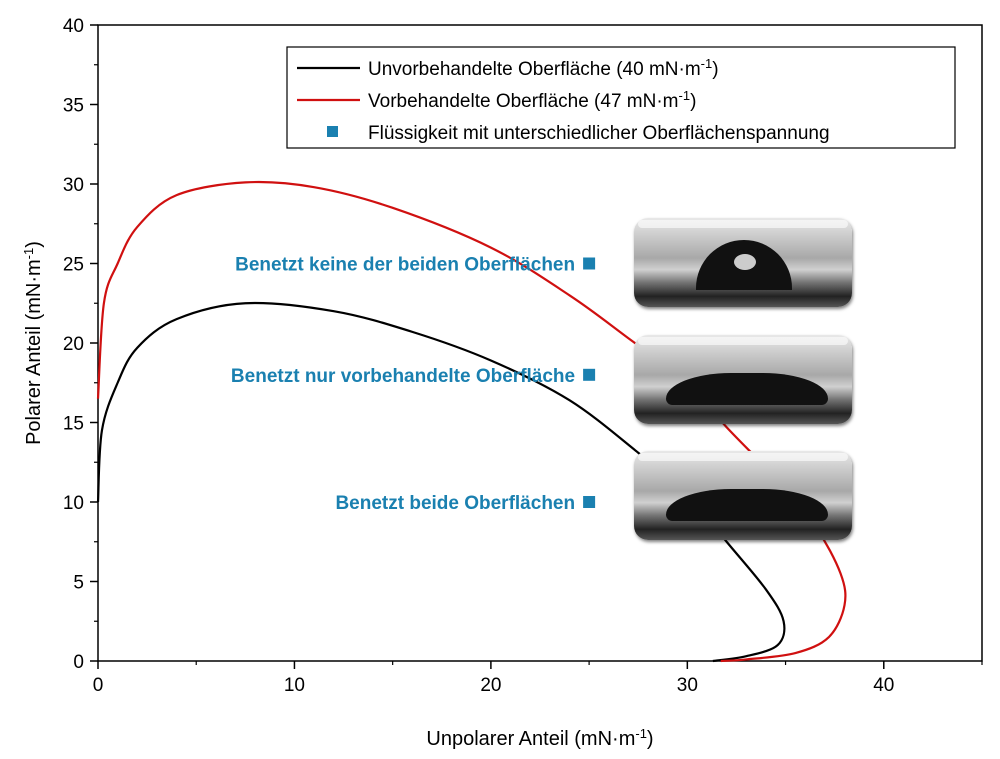  I want to click on x-tick-label: 20, so click(490, 685).